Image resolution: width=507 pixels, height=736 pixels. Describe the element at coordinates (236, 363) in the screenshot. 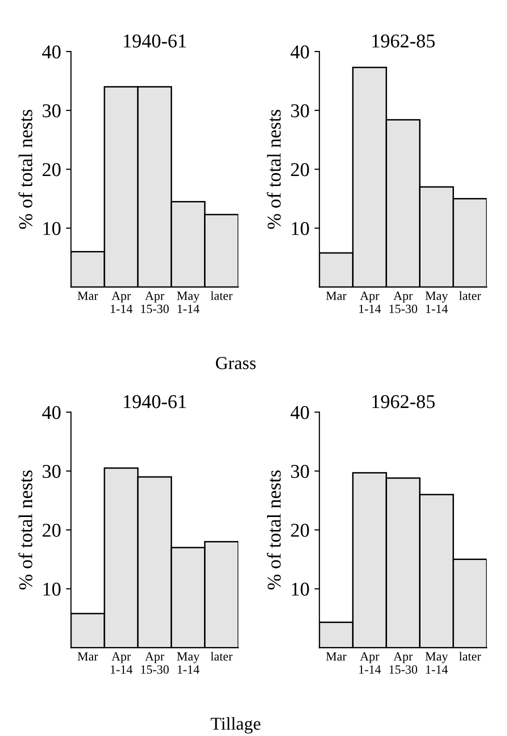

I see `text: Grass` at that location.